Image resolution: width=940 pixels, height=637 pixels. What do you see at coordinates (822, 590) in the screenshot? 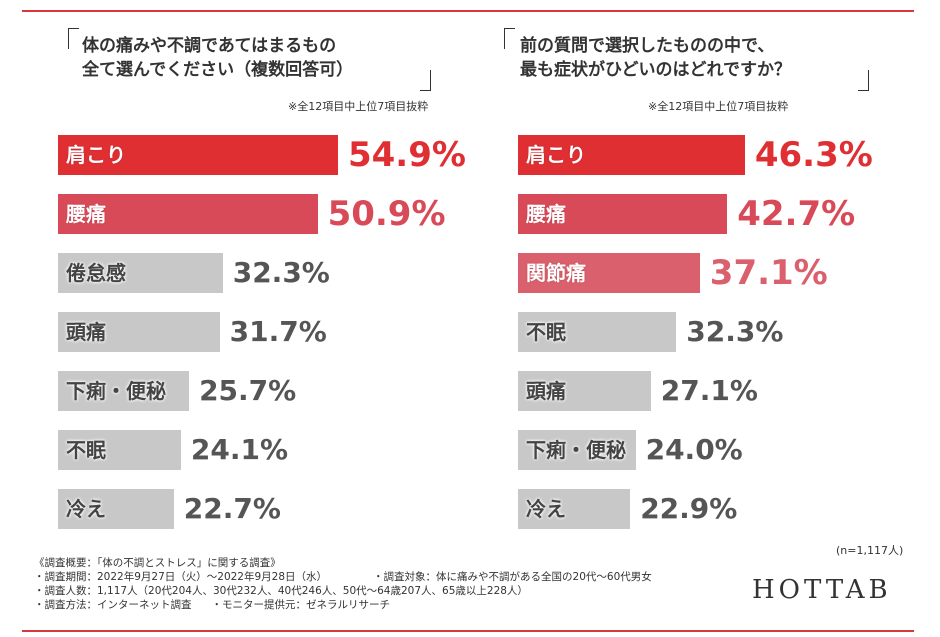
I see `hottab-logo: HOTTAB` at bounding box center [822, 590].